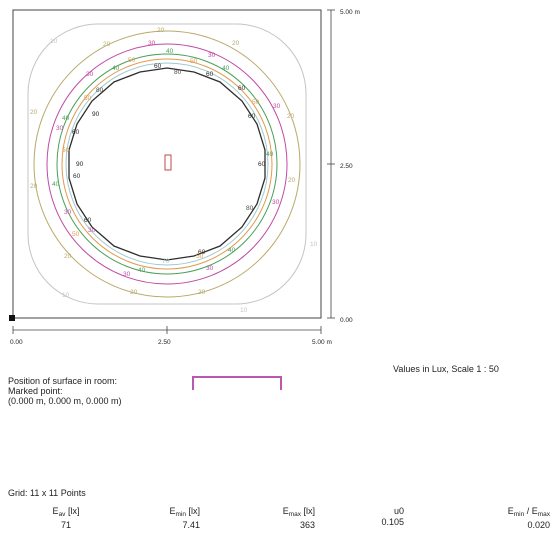 The image size is (557, 535). I want to click on luminaire-marker, so click(168, 162).